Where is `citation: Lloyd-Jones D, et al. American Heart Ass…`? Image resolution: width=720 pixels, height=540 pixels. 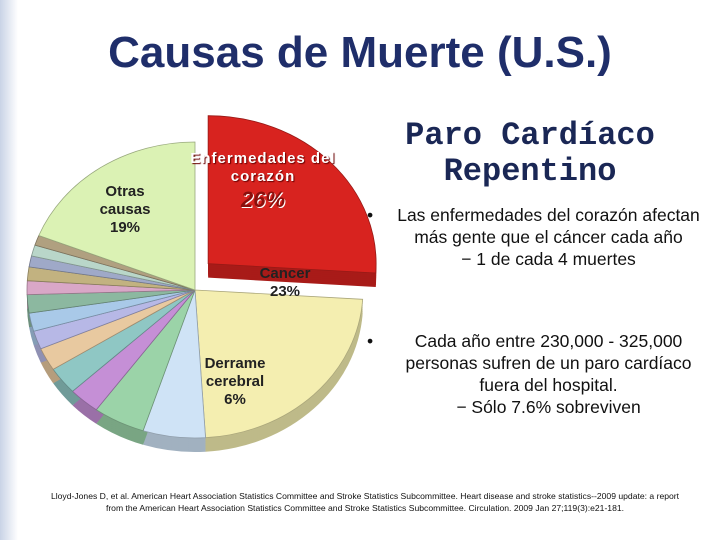
citation: Lloyd-Jones D, et al. American Heart Ass… is located at coordinates (365, 502).